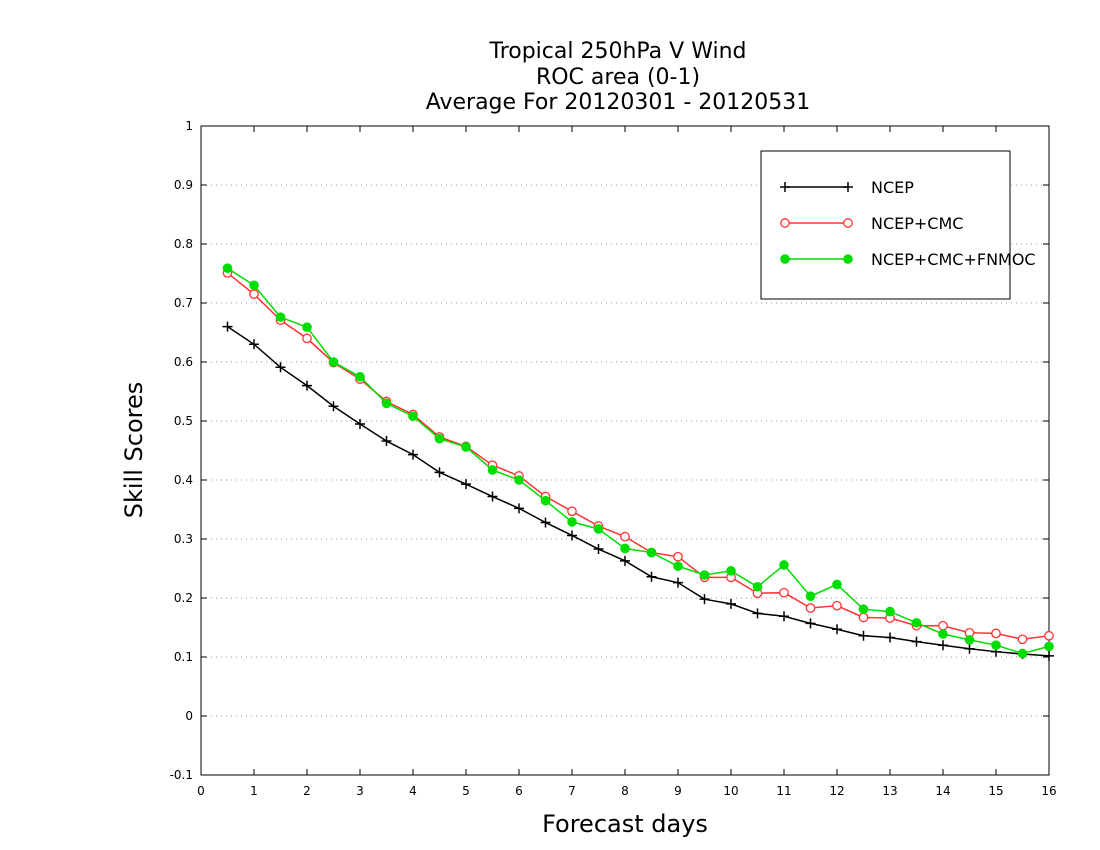 This screenshot has height=850, width=1100. What do you see at coordinates (618, 102) in the screenshot?
I see `chart-title-line-3: Average For 20120301 - 20120531` at bounding box center [618, 102].